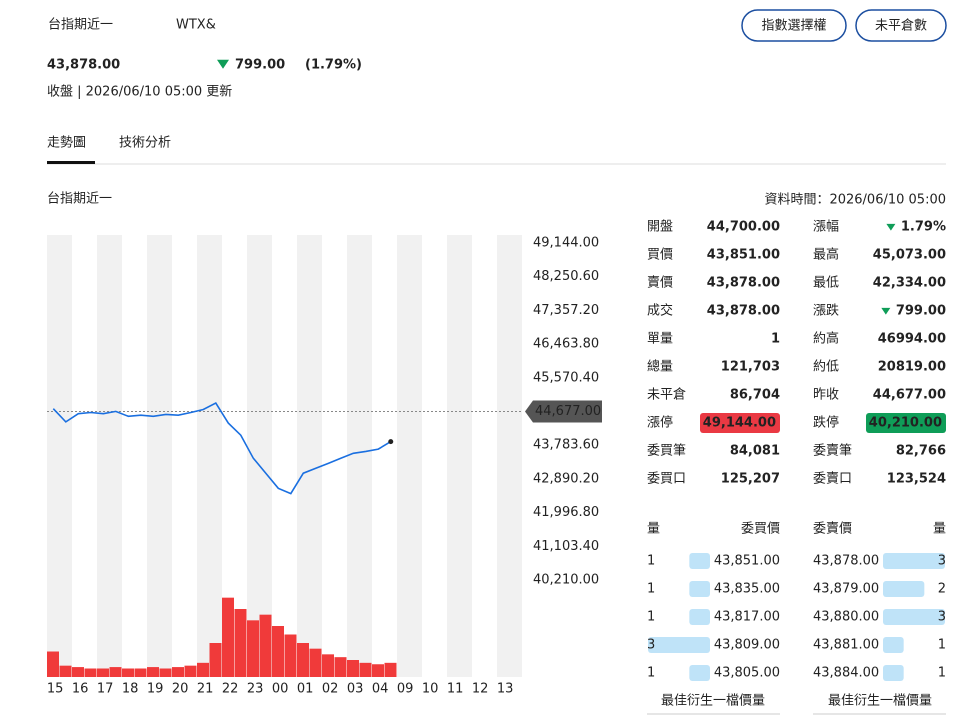 The height and width of the screenshot is (717, 966). Describe the element at coordinates (230, 689) in the screenshot. I see `x-tick-label: 22` at that location.